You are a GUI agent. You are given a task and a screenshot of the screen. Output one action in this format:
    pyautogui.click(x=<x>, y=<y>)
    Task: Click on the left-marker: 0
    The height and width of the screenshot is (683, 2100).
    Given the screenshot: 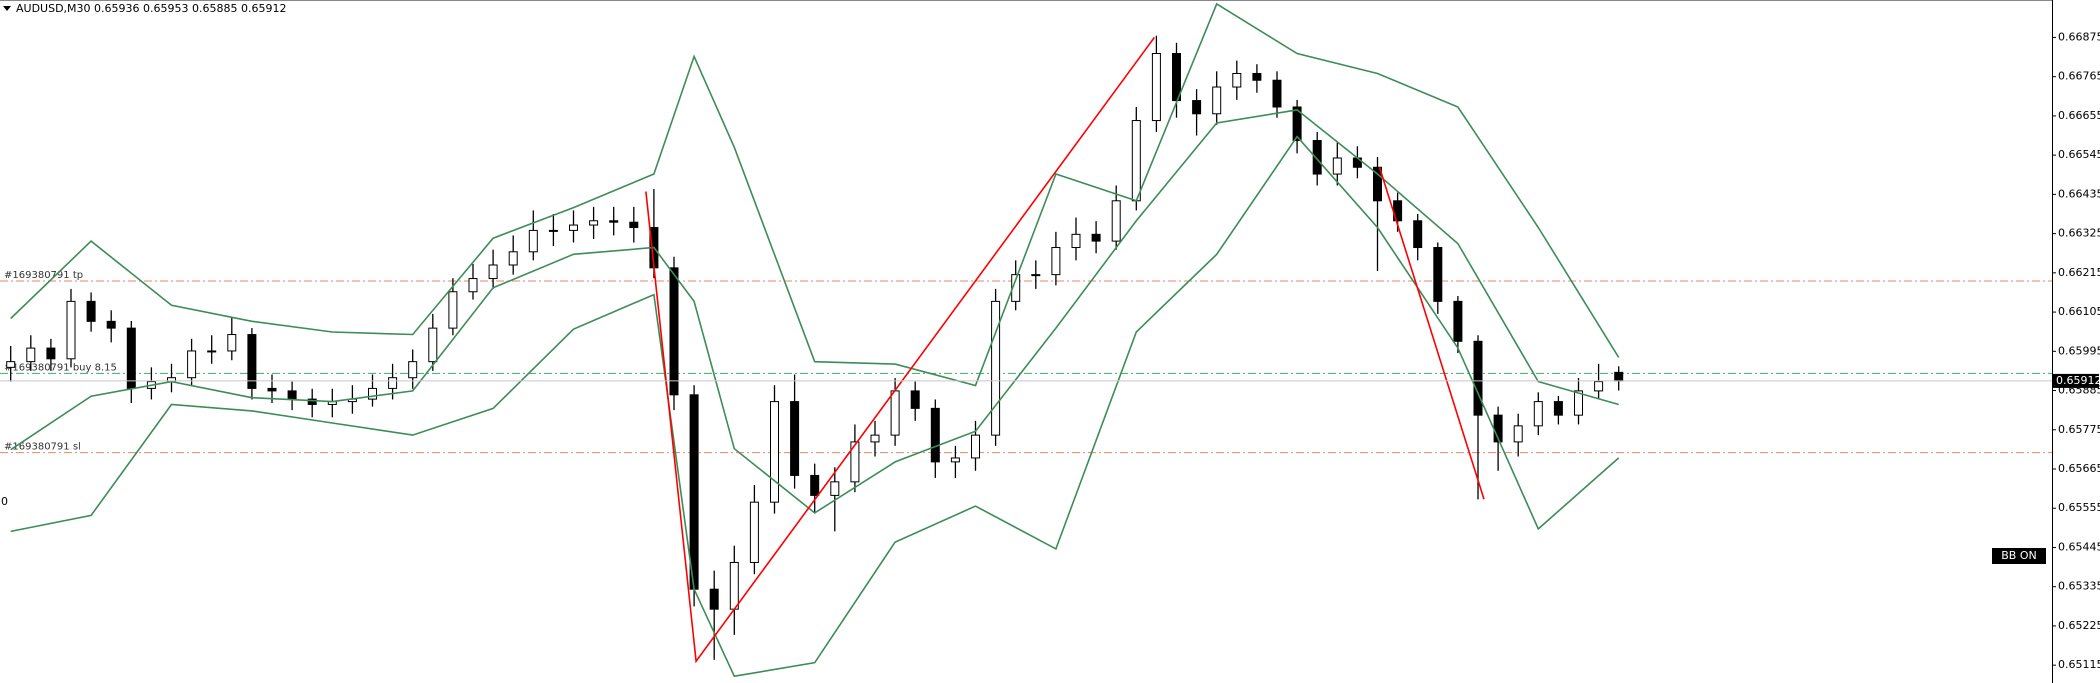 What is the action you would take?
    pyautogui.click(x=4, y=501)
    